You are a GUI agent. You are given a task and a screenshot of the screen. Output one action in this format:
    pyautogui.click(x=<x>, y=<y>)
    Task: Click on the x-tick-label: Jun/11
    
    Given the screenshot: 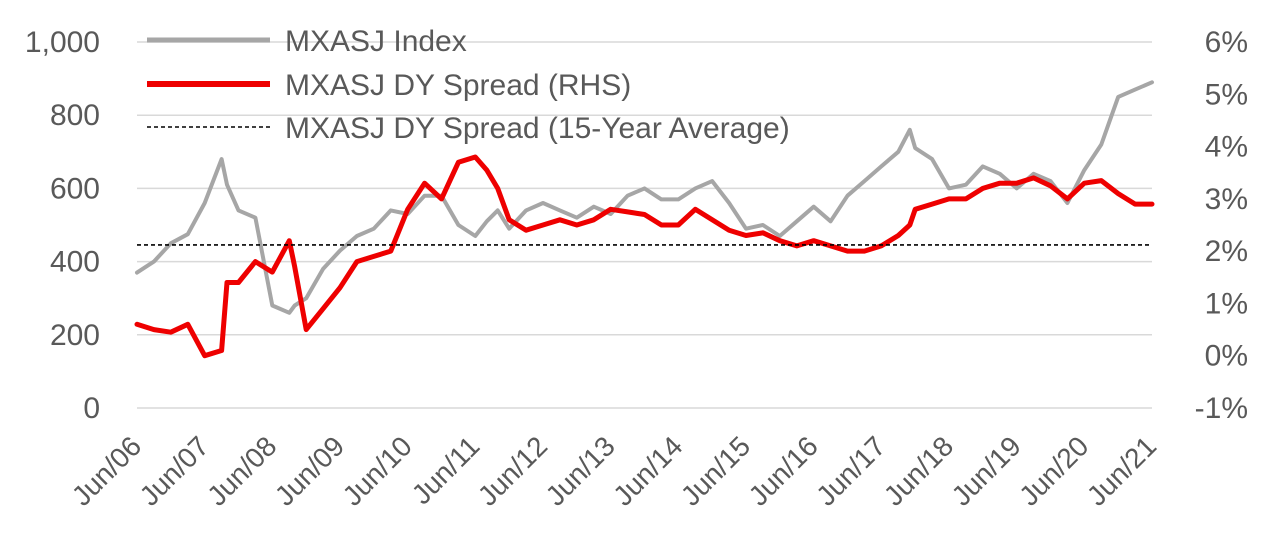 What is the action you would take?
    pyautogui.click(x=446, y=470)
    